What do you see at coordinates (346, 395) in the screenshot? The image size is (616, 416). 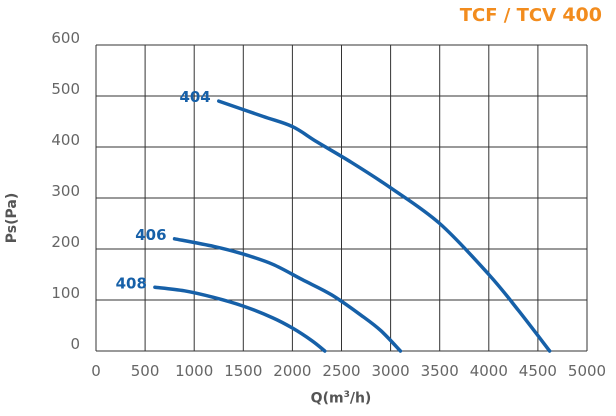 I see `x-axis-label-sup: 3` at bounding box center [346, 395].